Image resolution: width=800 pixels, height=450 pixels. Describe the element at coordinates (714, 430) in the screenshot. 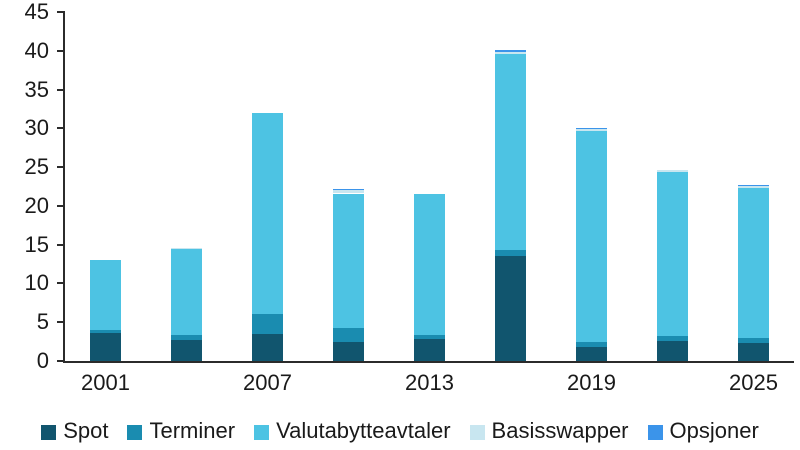

I see `legend-label: Opsjoner` at that location.